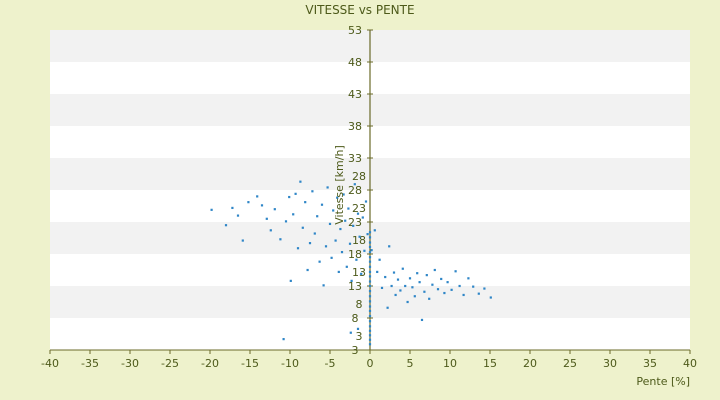  What do you see at coordinates (355, 30) in the screenshot?
I see `y-tick-label: 53` at bounding box center [355, 30].